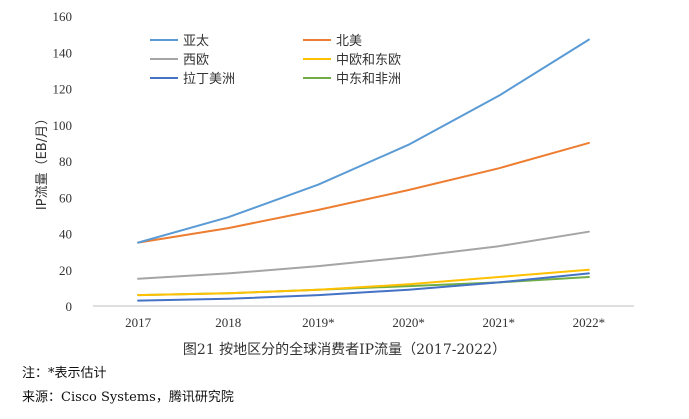 Image resolution: width=689 pixels, height=419 pixels. Describe the element at coordinates (65, 161) in the screenshot. I see `y-tick-label: 80` at that location.